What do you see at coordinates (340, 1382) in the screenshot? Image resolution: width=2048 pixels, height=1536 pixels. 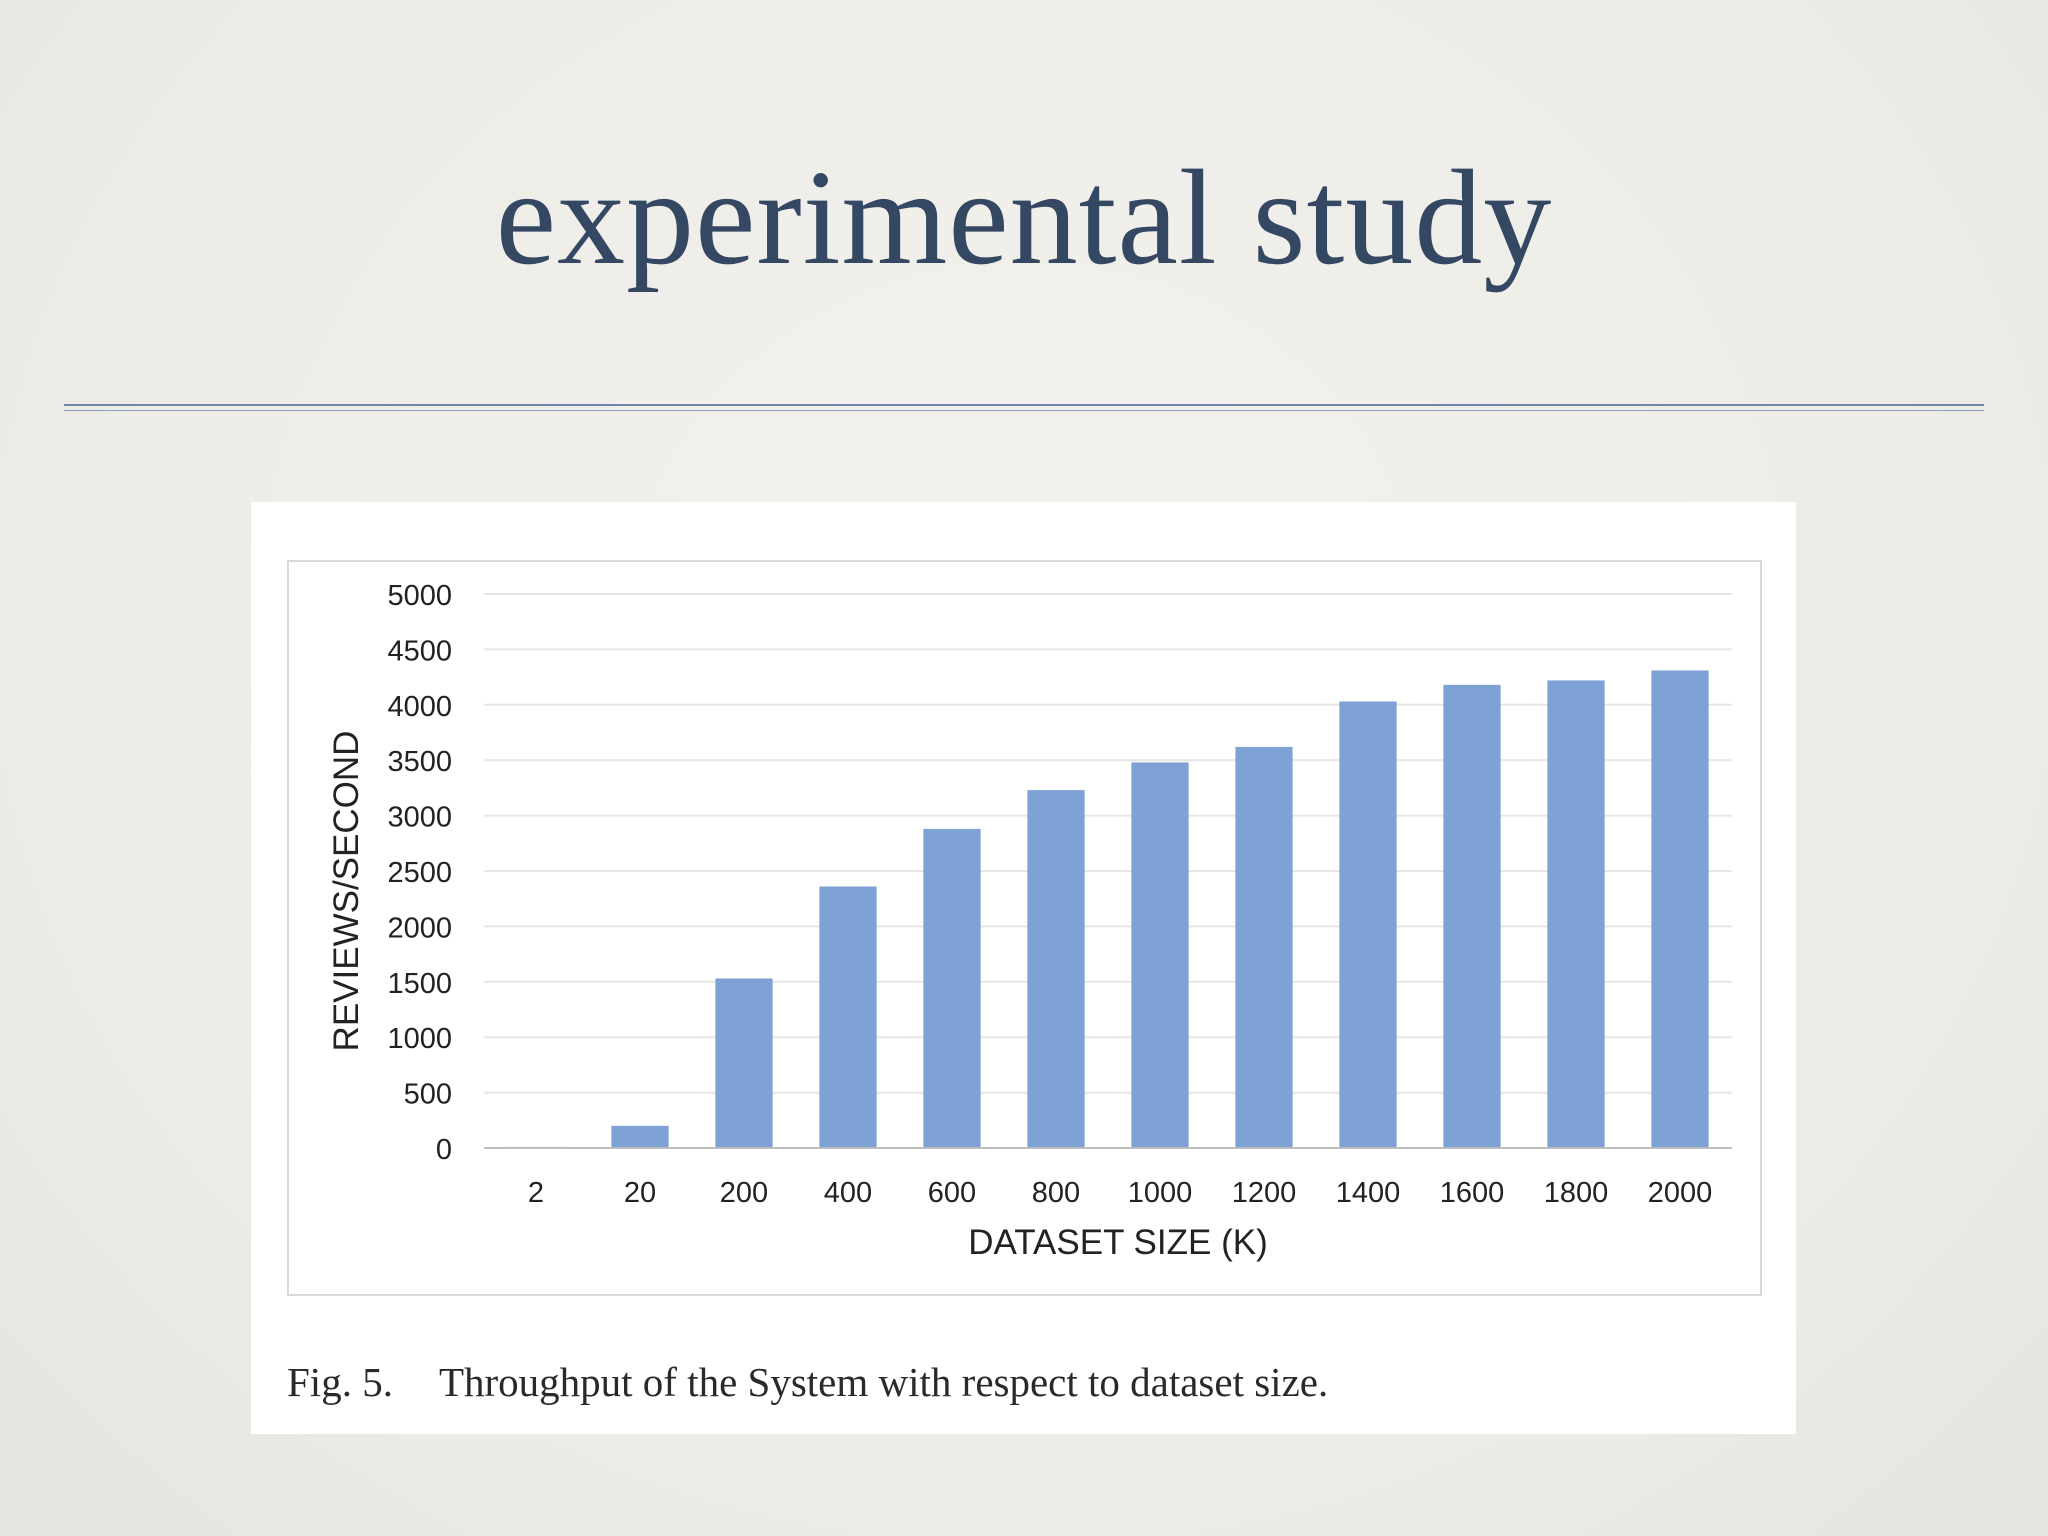 I see `figure-label: Fig. 5.` at bounding box center [340, 1382].